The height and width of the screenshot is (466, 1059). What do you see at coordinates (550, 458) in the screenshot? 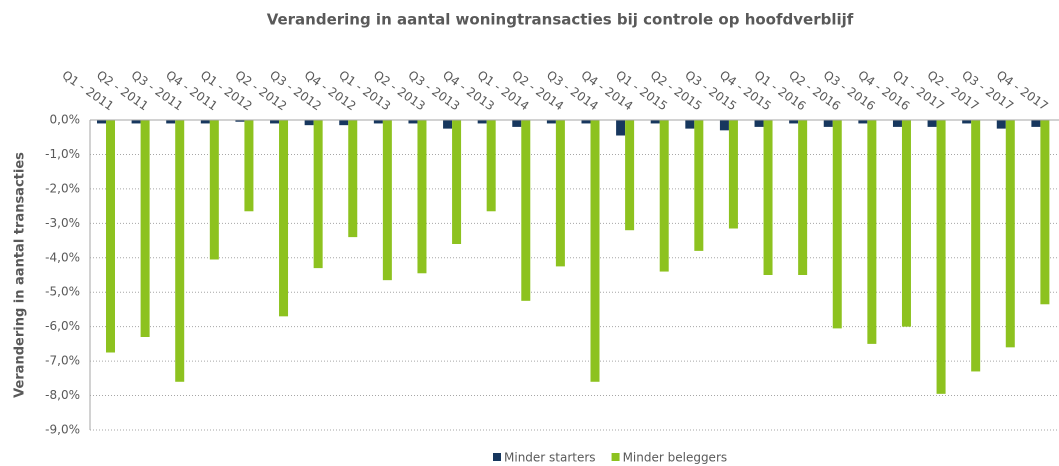
I see `legend-label: Minder starters` at bounding box center [550, 458].